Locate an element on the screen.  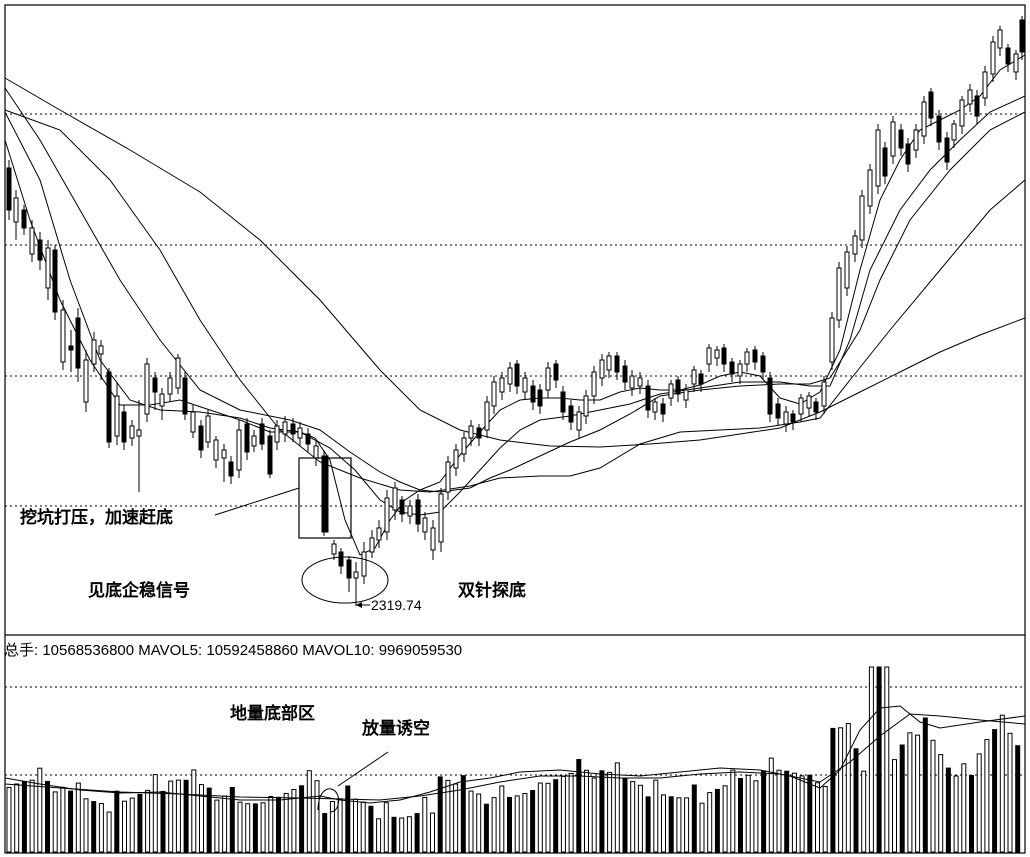
annotation-low-price: 2319.74 is located at coordinates (396, 605).